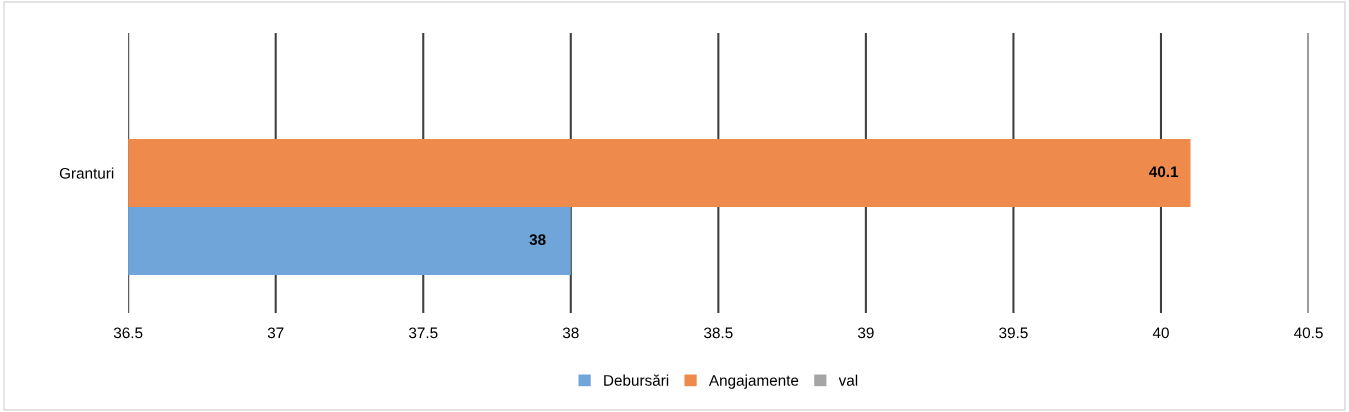 This screenshot has width=1349, height=412. What do you see at coordinates (636, 380) in the screenshot?
I see `legend-label: Debursări` at bounding box center [636, 380].